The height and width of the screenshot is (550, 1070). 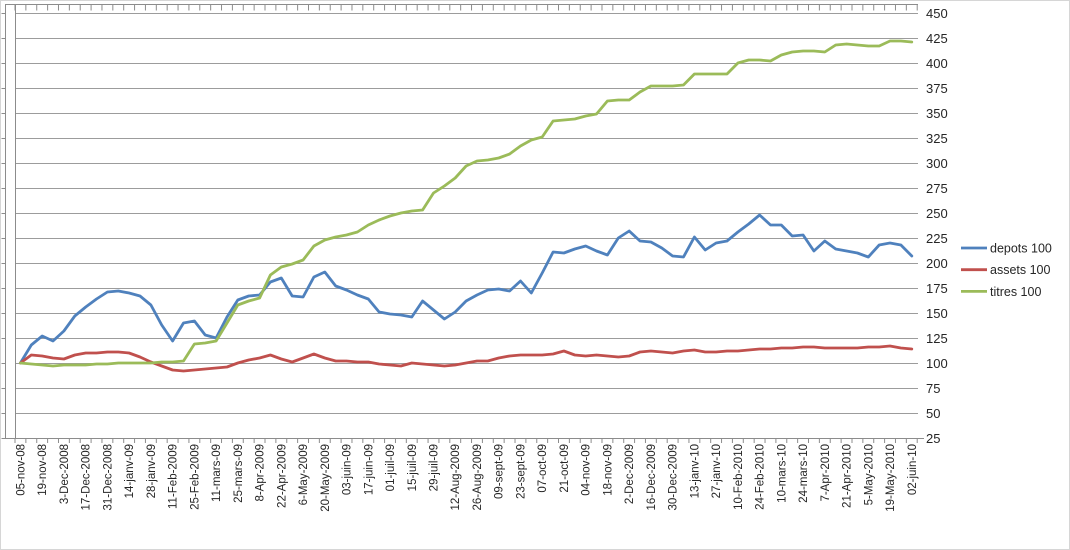 What do you see at coordinates (937, 138) in the screenshot?
I see `y-axis-tick-label: 325` at bounding box center [937, 138].